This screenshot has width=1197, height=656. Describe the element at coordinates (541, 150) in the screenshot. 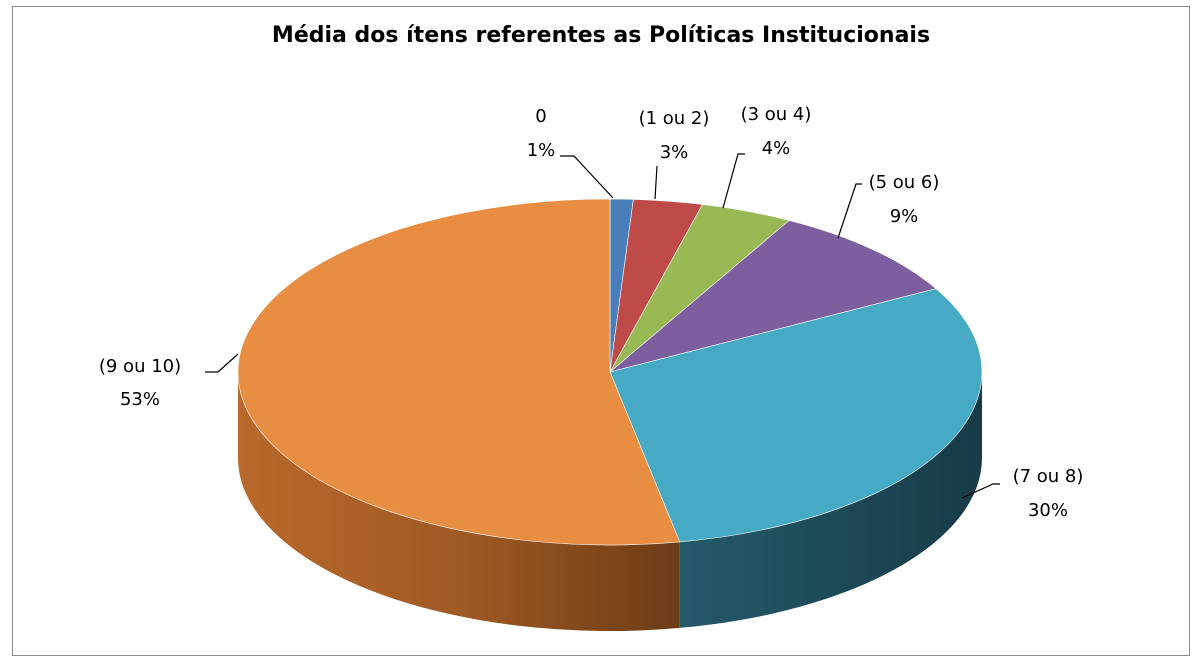

I see `slice-value-label: 1%` at that location.